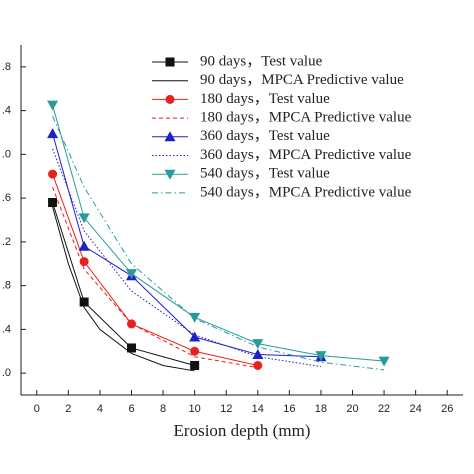 The width and height of the screenshot is (474, 474). What do you see at coordinates (384, 409) in the screenshot?
I see `x-tick-label: 22` at bounding box center [384, 409].